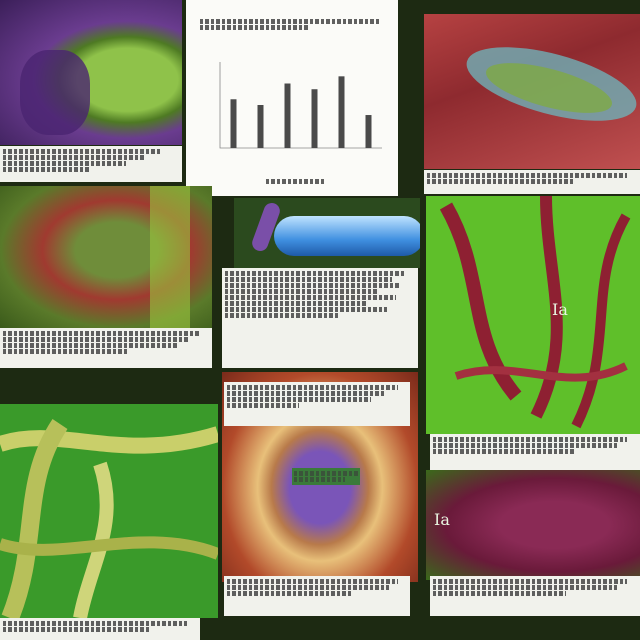 This screenshot has height=640, width=640. I want to click on image-panel-fibrous-tissue, so click(106, 257).